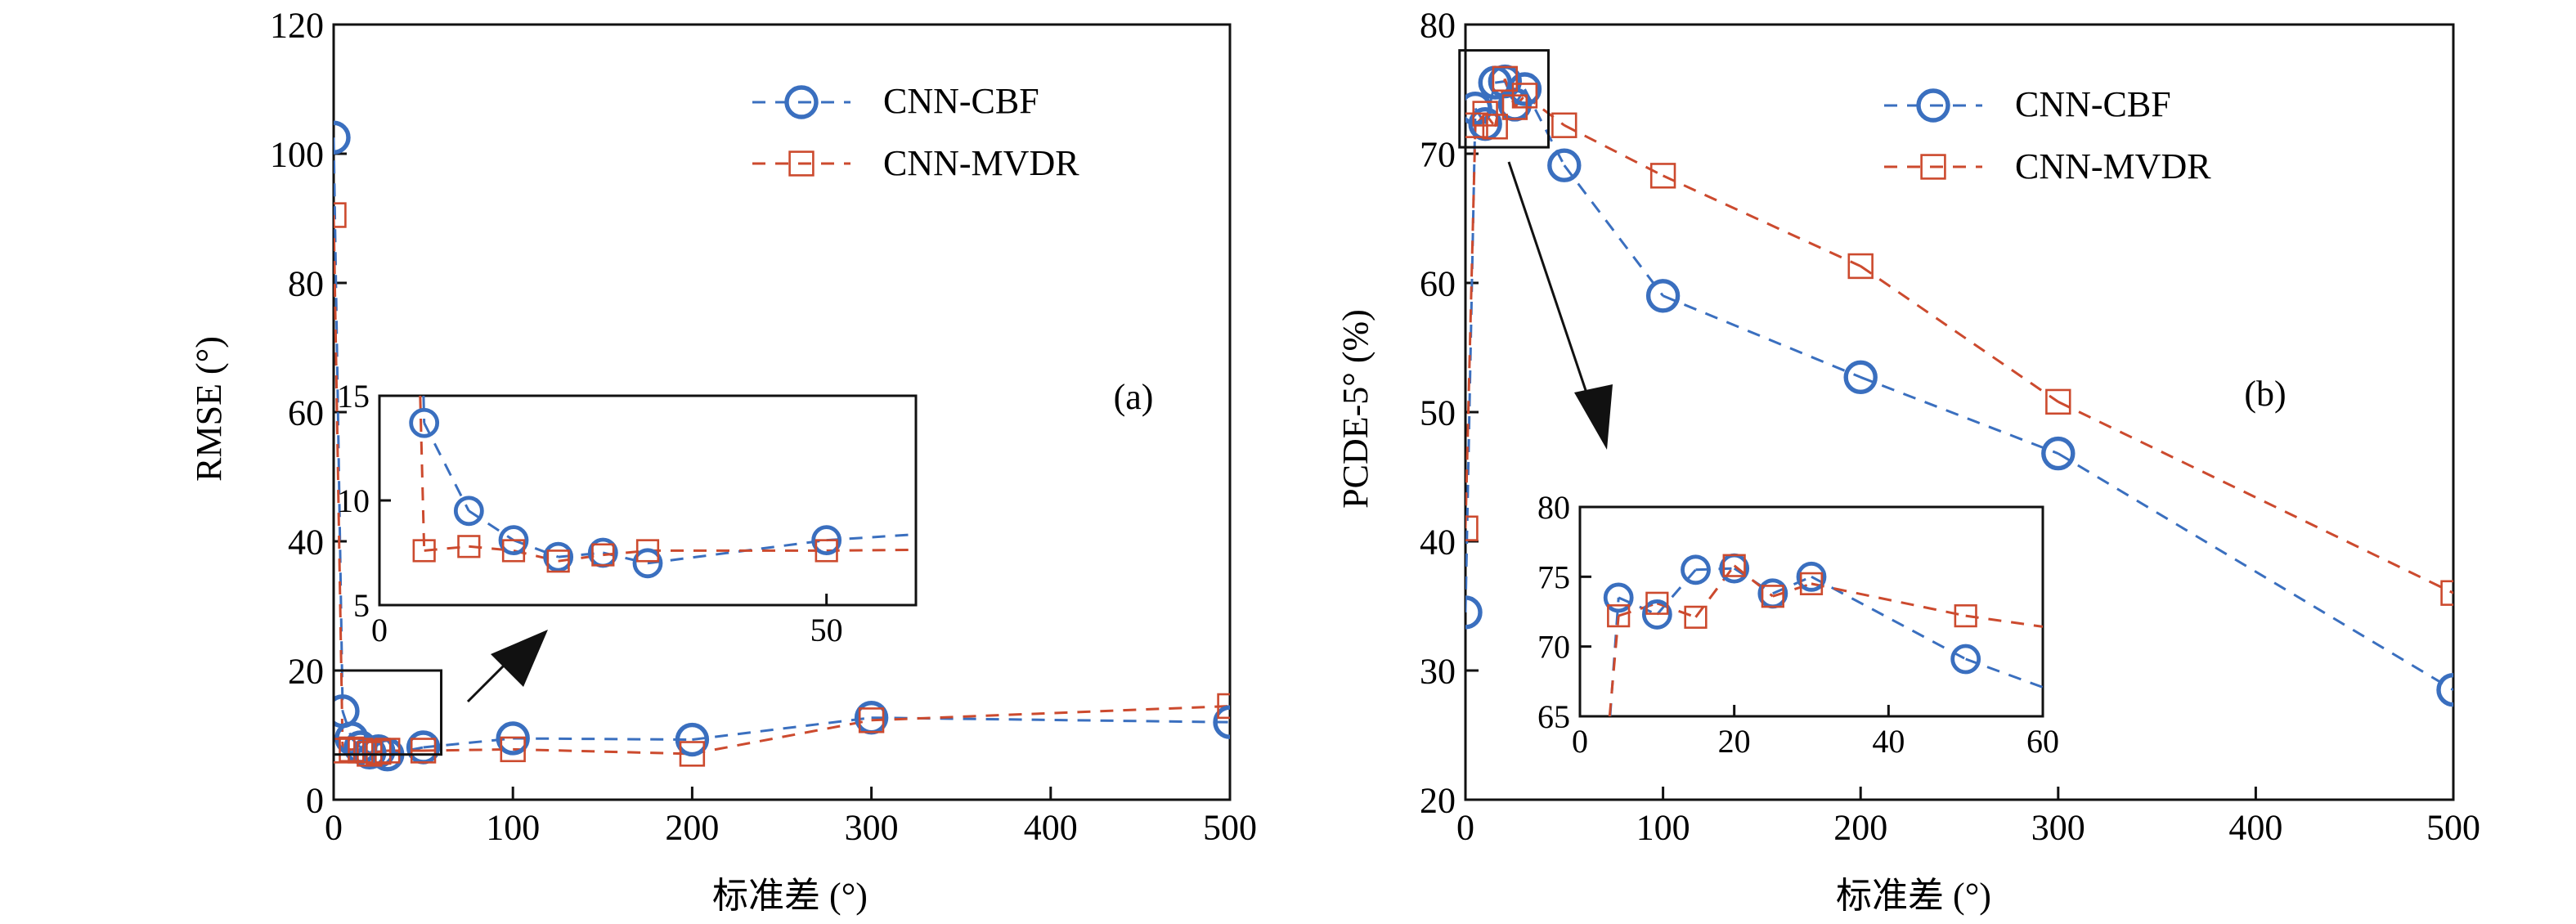 The width and height of the screenshot is (2576, 924). I want to click on legend-b-mvdr: CNN-MVDR, so click(2113, 166).